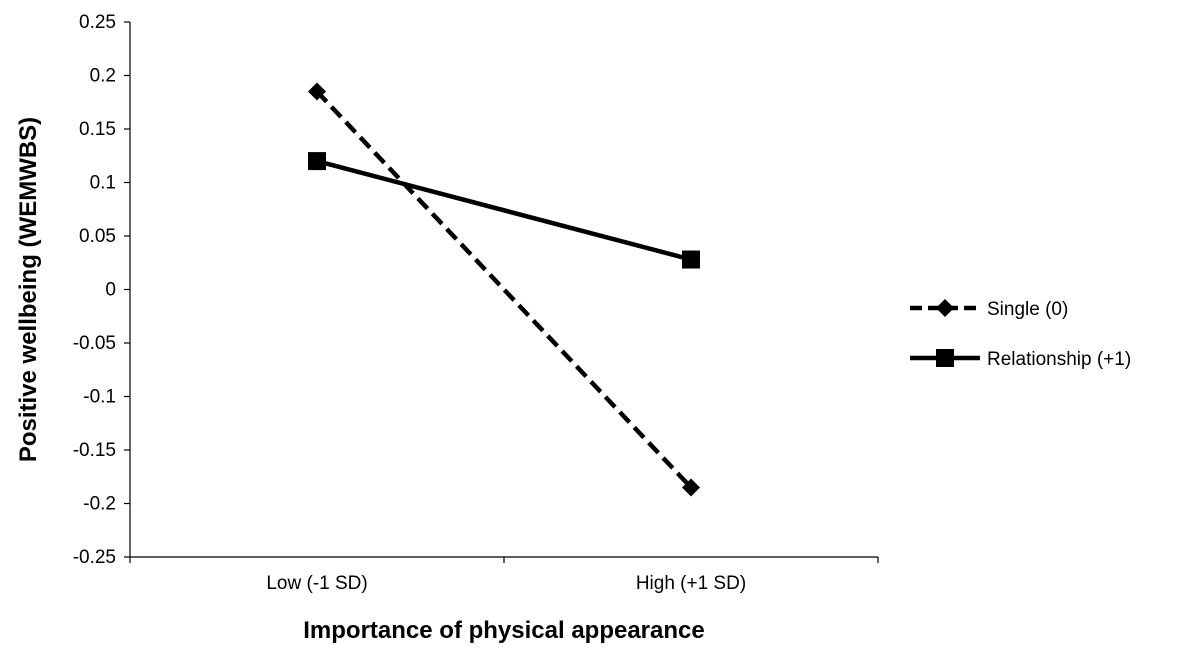 The width and height of the screenshot is (1180, 650). What do you see at coordinates (94, 450) in the screenshot?
I see `y-tick-label: -0.15` at bounding box center [94, 450].